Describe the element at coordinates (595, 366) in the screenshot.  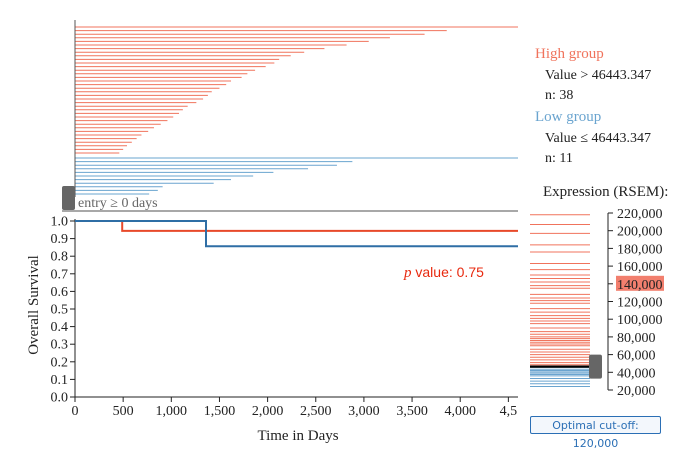
I see `cutoff-slider-handle` at that location.